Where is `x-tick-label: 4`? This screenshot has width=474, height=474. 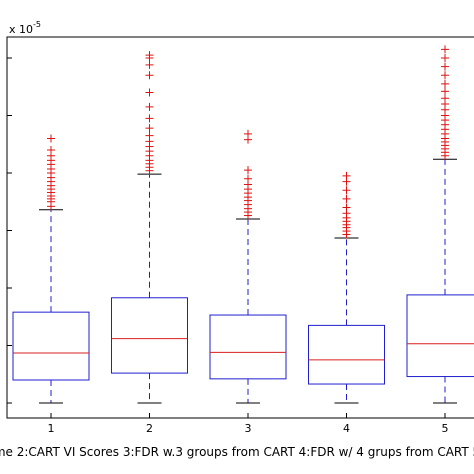 x-tick-label: 4 is located at coordinates (346, 428).